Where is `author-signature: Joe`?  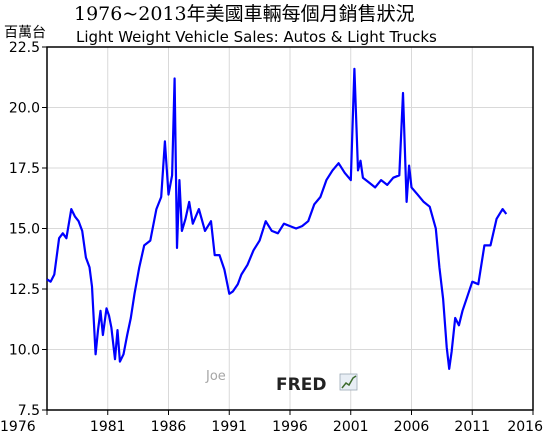 author-signature: Joe is located at coordinates (215, 376).